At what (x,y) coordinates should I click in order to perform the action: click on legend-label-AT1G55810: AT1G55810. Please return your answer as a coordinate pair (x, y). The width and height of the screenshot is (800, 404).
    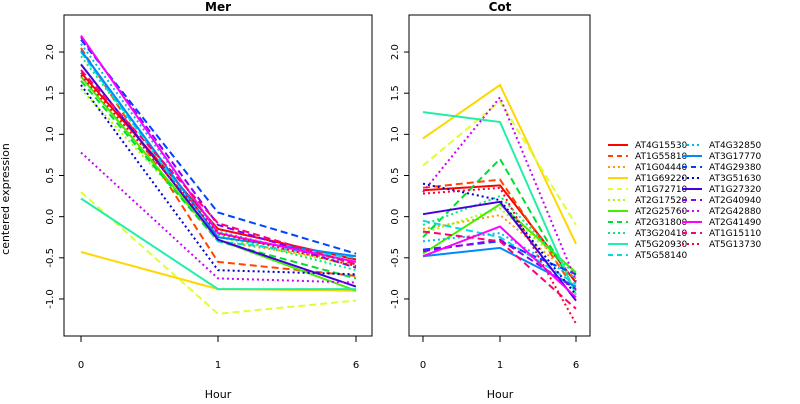
    Looking at the image, I should click on (661, 157).